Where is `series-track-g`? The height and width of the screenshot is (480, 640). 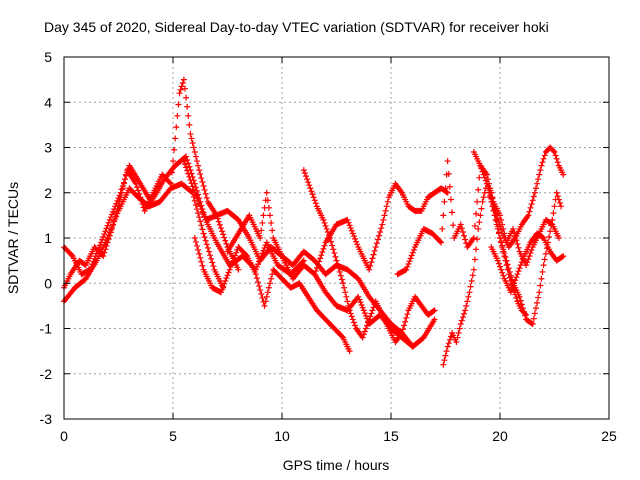 series-track-g is located at coordinates (369, 256).